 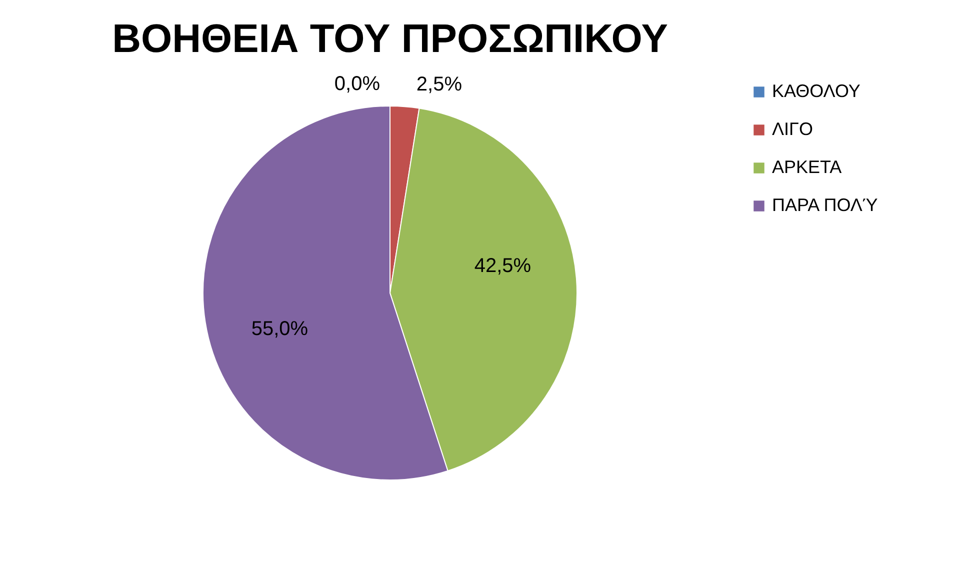 I want to click on text: 0,0%, so click(x=357, y=84).